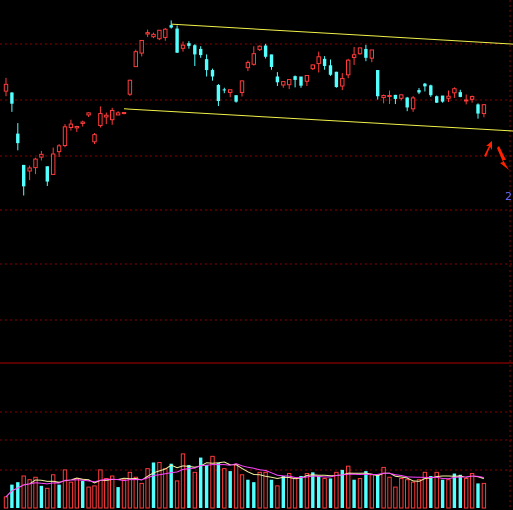  What do you see at coordinates (318, 120) in the screenshot?
I see `channel-lower-line` at bounding box center [318, 120].